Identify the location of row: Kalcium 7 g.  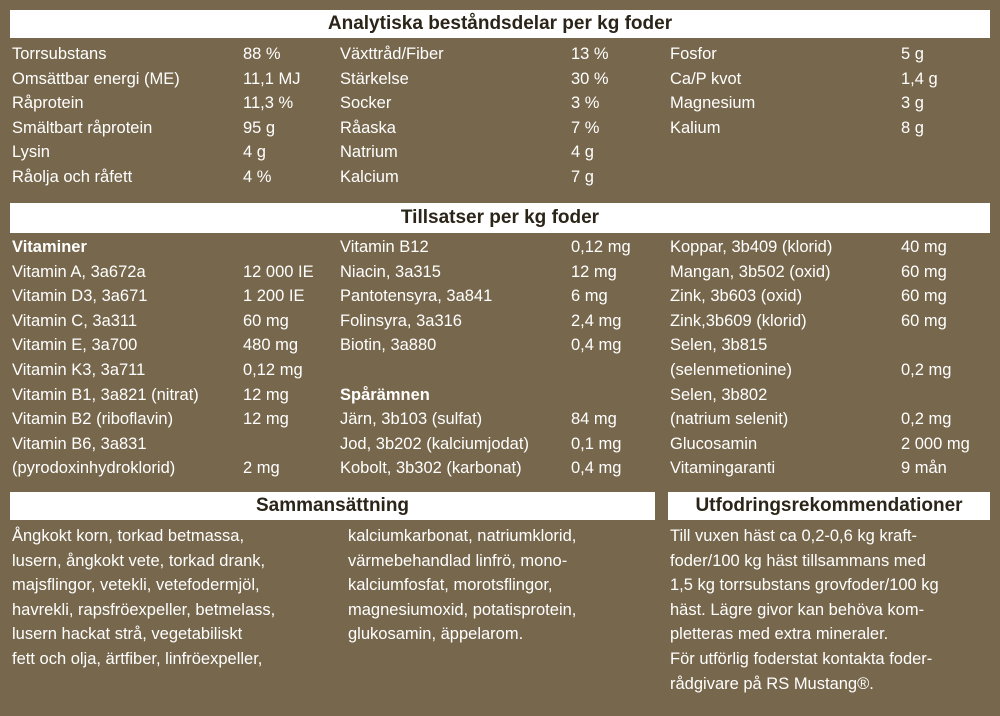
(504, 177).